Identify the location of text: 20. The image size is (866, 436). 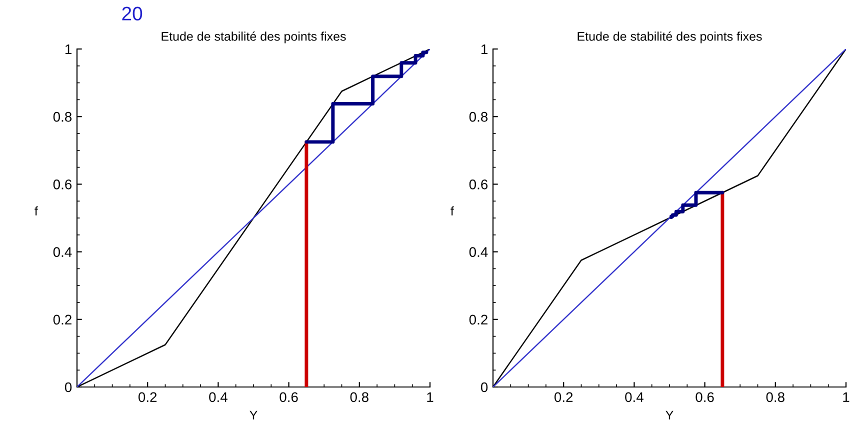
(132, 13).